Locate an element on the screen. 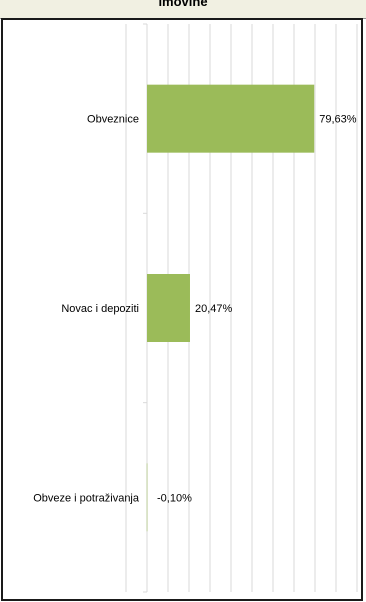 The width and height of the screenshot is (366, 602). category-label-0: Obveznice is located at coordinates (113, 120).